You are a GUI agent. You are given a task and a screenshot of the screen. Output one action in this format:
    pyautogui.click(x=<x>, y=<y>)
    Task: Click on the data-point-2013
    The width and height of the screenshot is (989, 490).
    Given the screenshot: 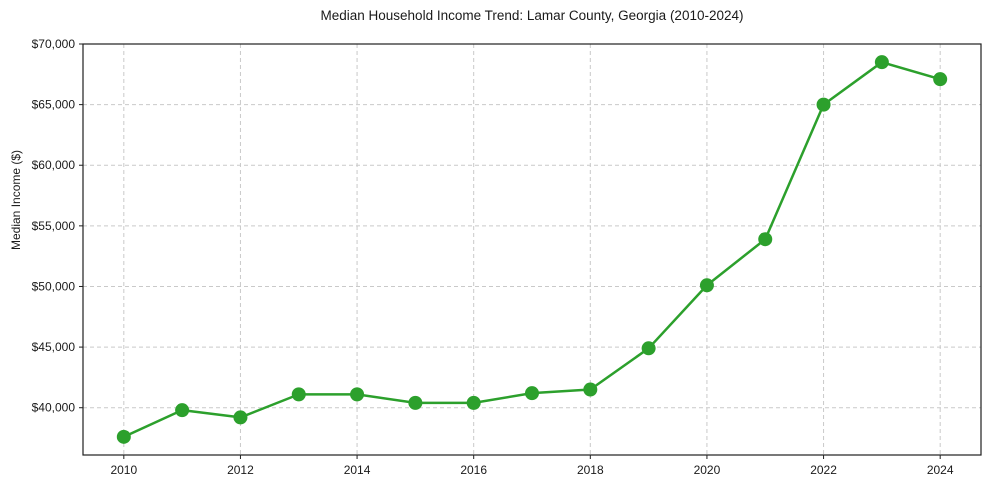 What is the action you would take?
    pyautogui.click(x=298, y=394)
    